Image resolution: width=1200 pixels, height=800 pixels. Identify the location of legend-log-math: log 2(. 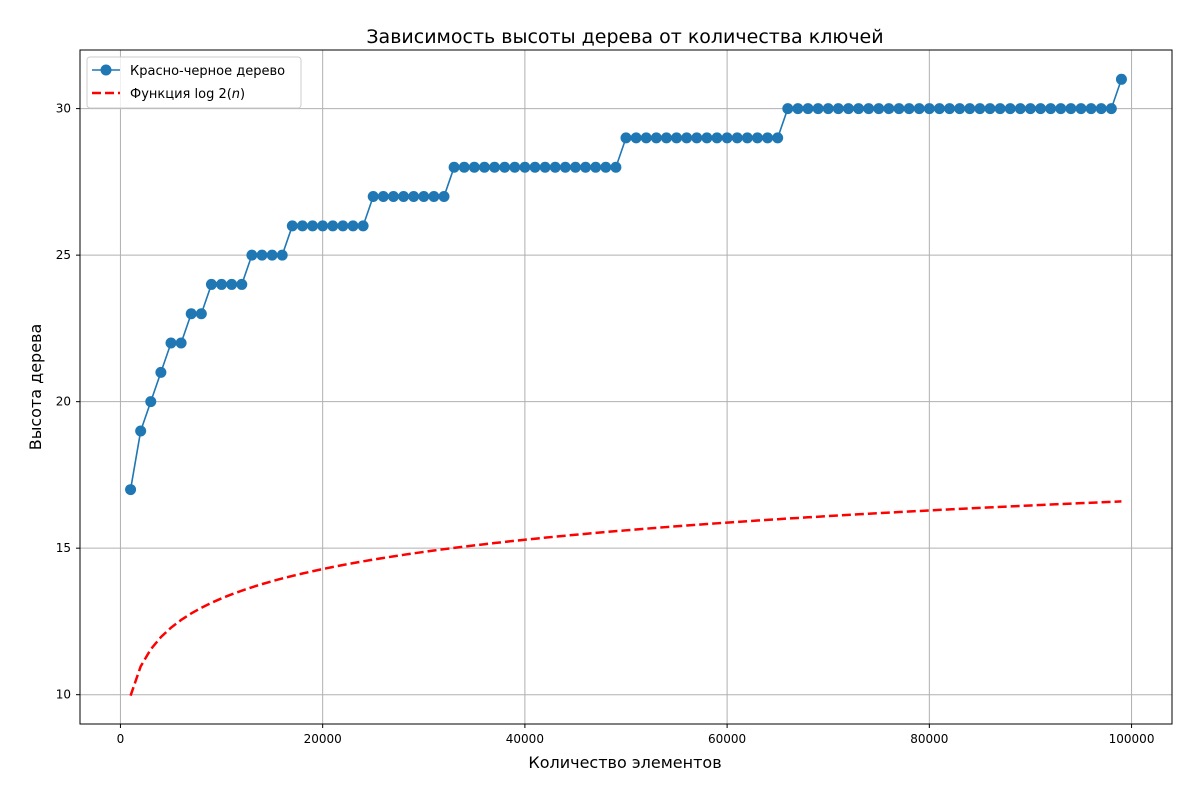
(213, 94).